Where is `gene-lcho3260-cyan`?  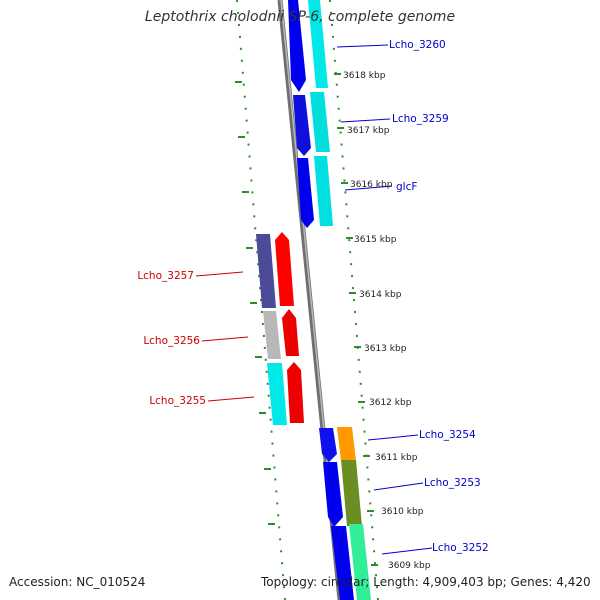
gene-lcho3260-cyan is located at coordinates (318, 44).